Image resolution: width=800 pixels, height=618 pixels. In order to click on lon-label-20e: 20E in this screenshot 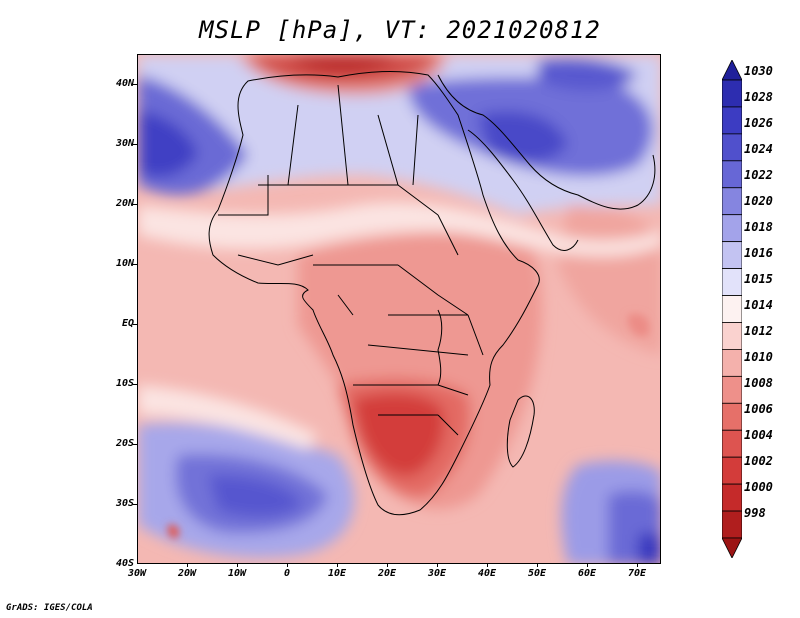, I will do `click(387, 573)`.